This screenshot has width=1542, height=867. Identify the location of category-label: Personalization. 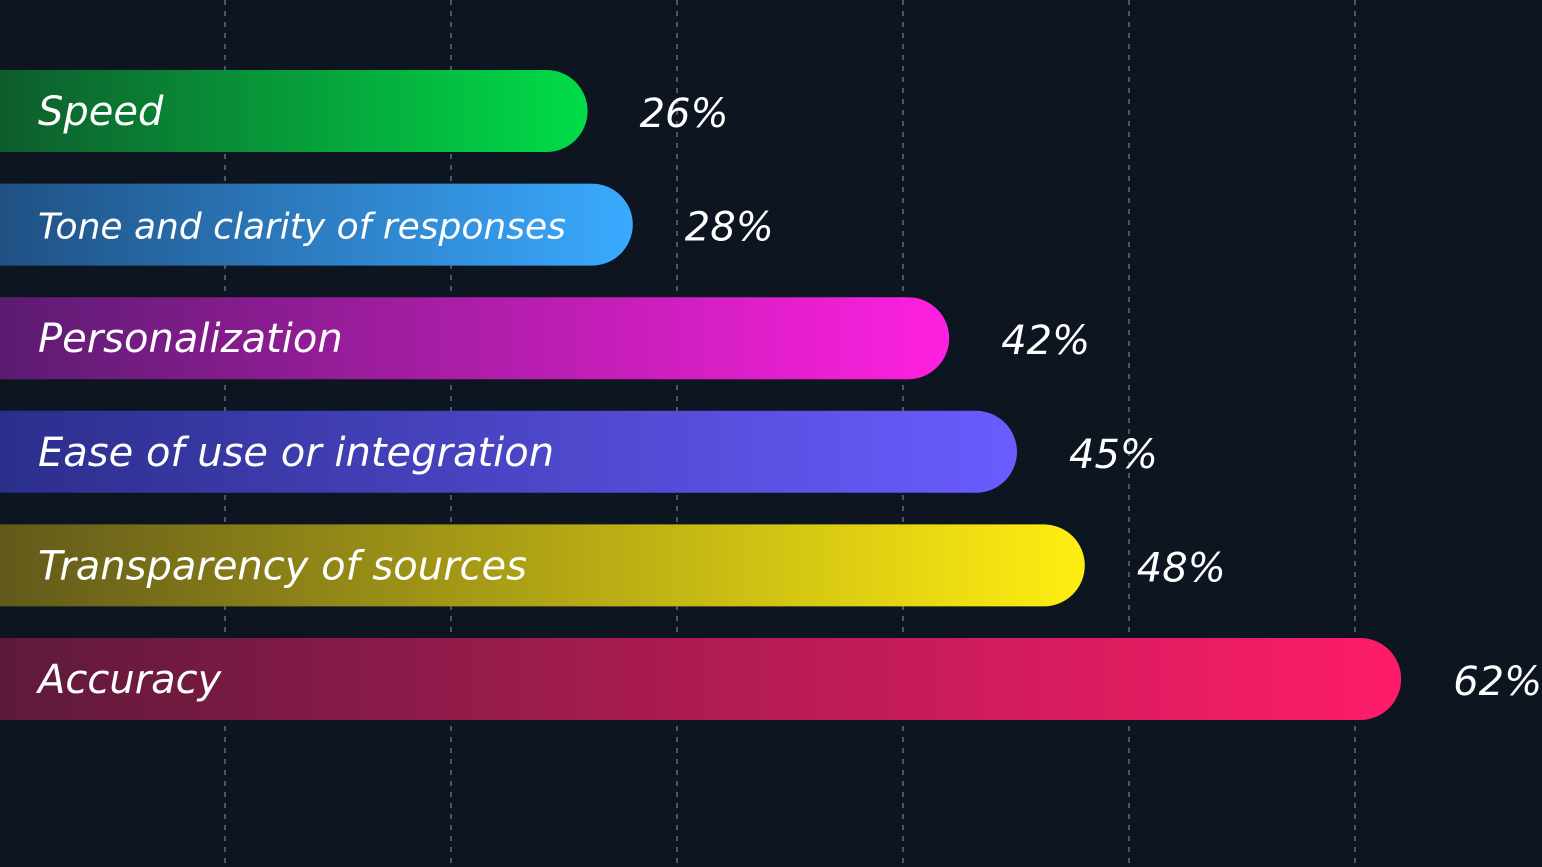
(190, 339).